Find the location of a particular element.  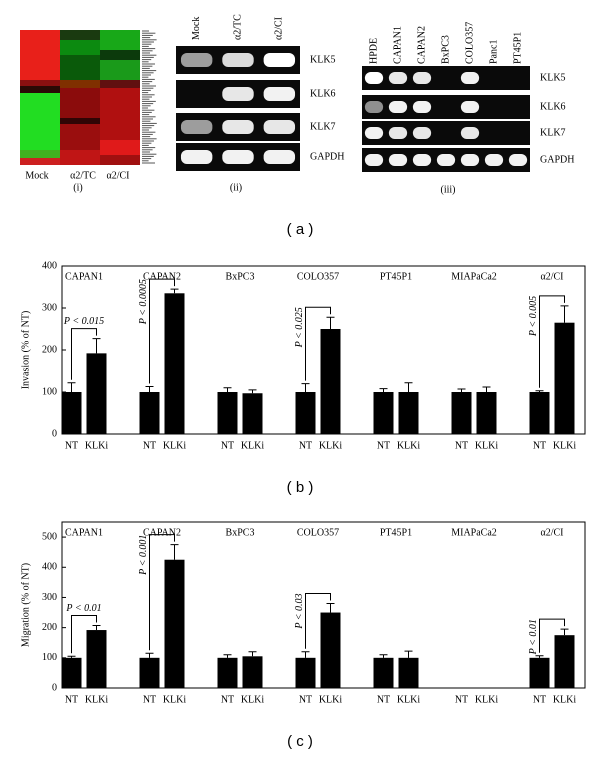

column-label: CAPAN1 is located at coordinates (397, 45).